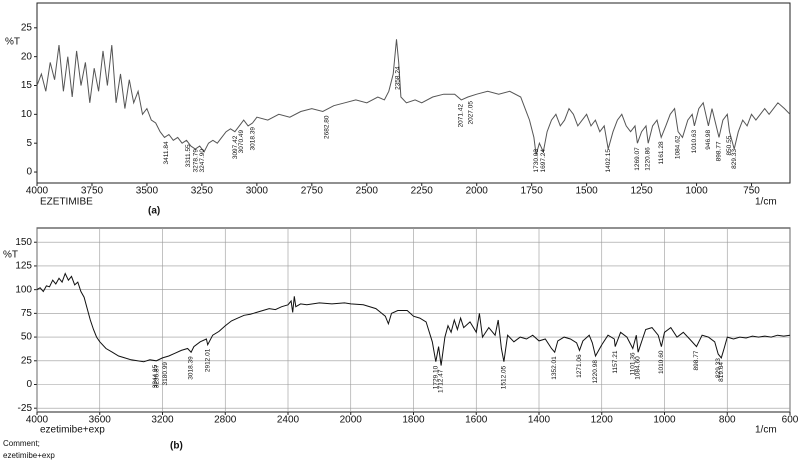  I want to click on peak-label: 3097.42, so click(235, 147).